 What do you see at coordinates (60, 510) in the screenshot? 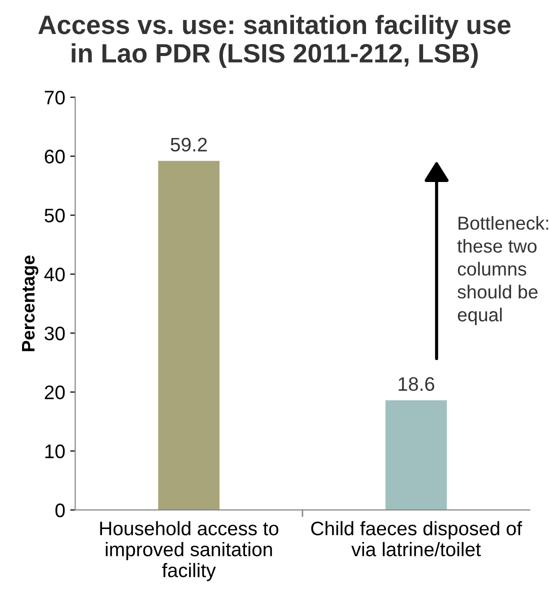
I see `y-tick-label: 0` at bounding box center [60, 510].